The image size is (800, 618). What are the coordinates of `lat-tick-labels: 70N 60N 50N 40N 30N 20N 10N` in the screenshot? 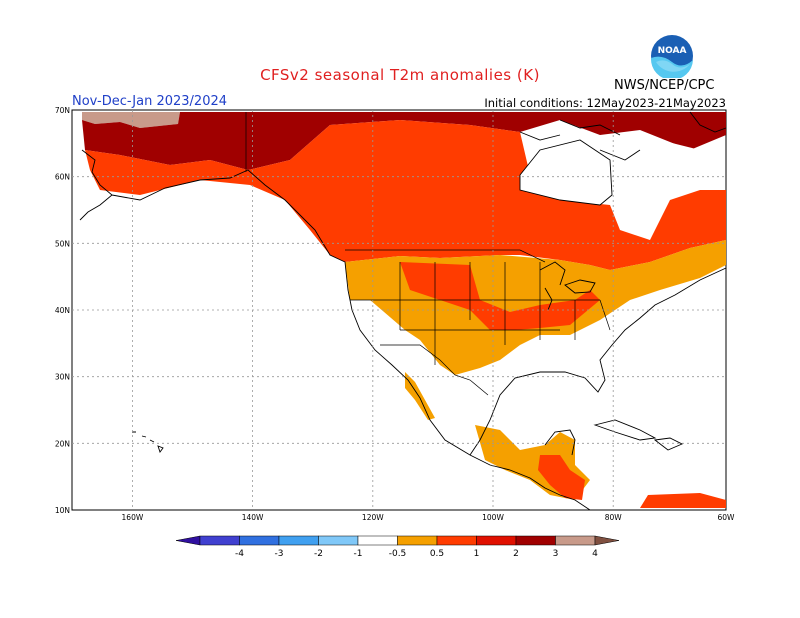 It's located at (62, 310).